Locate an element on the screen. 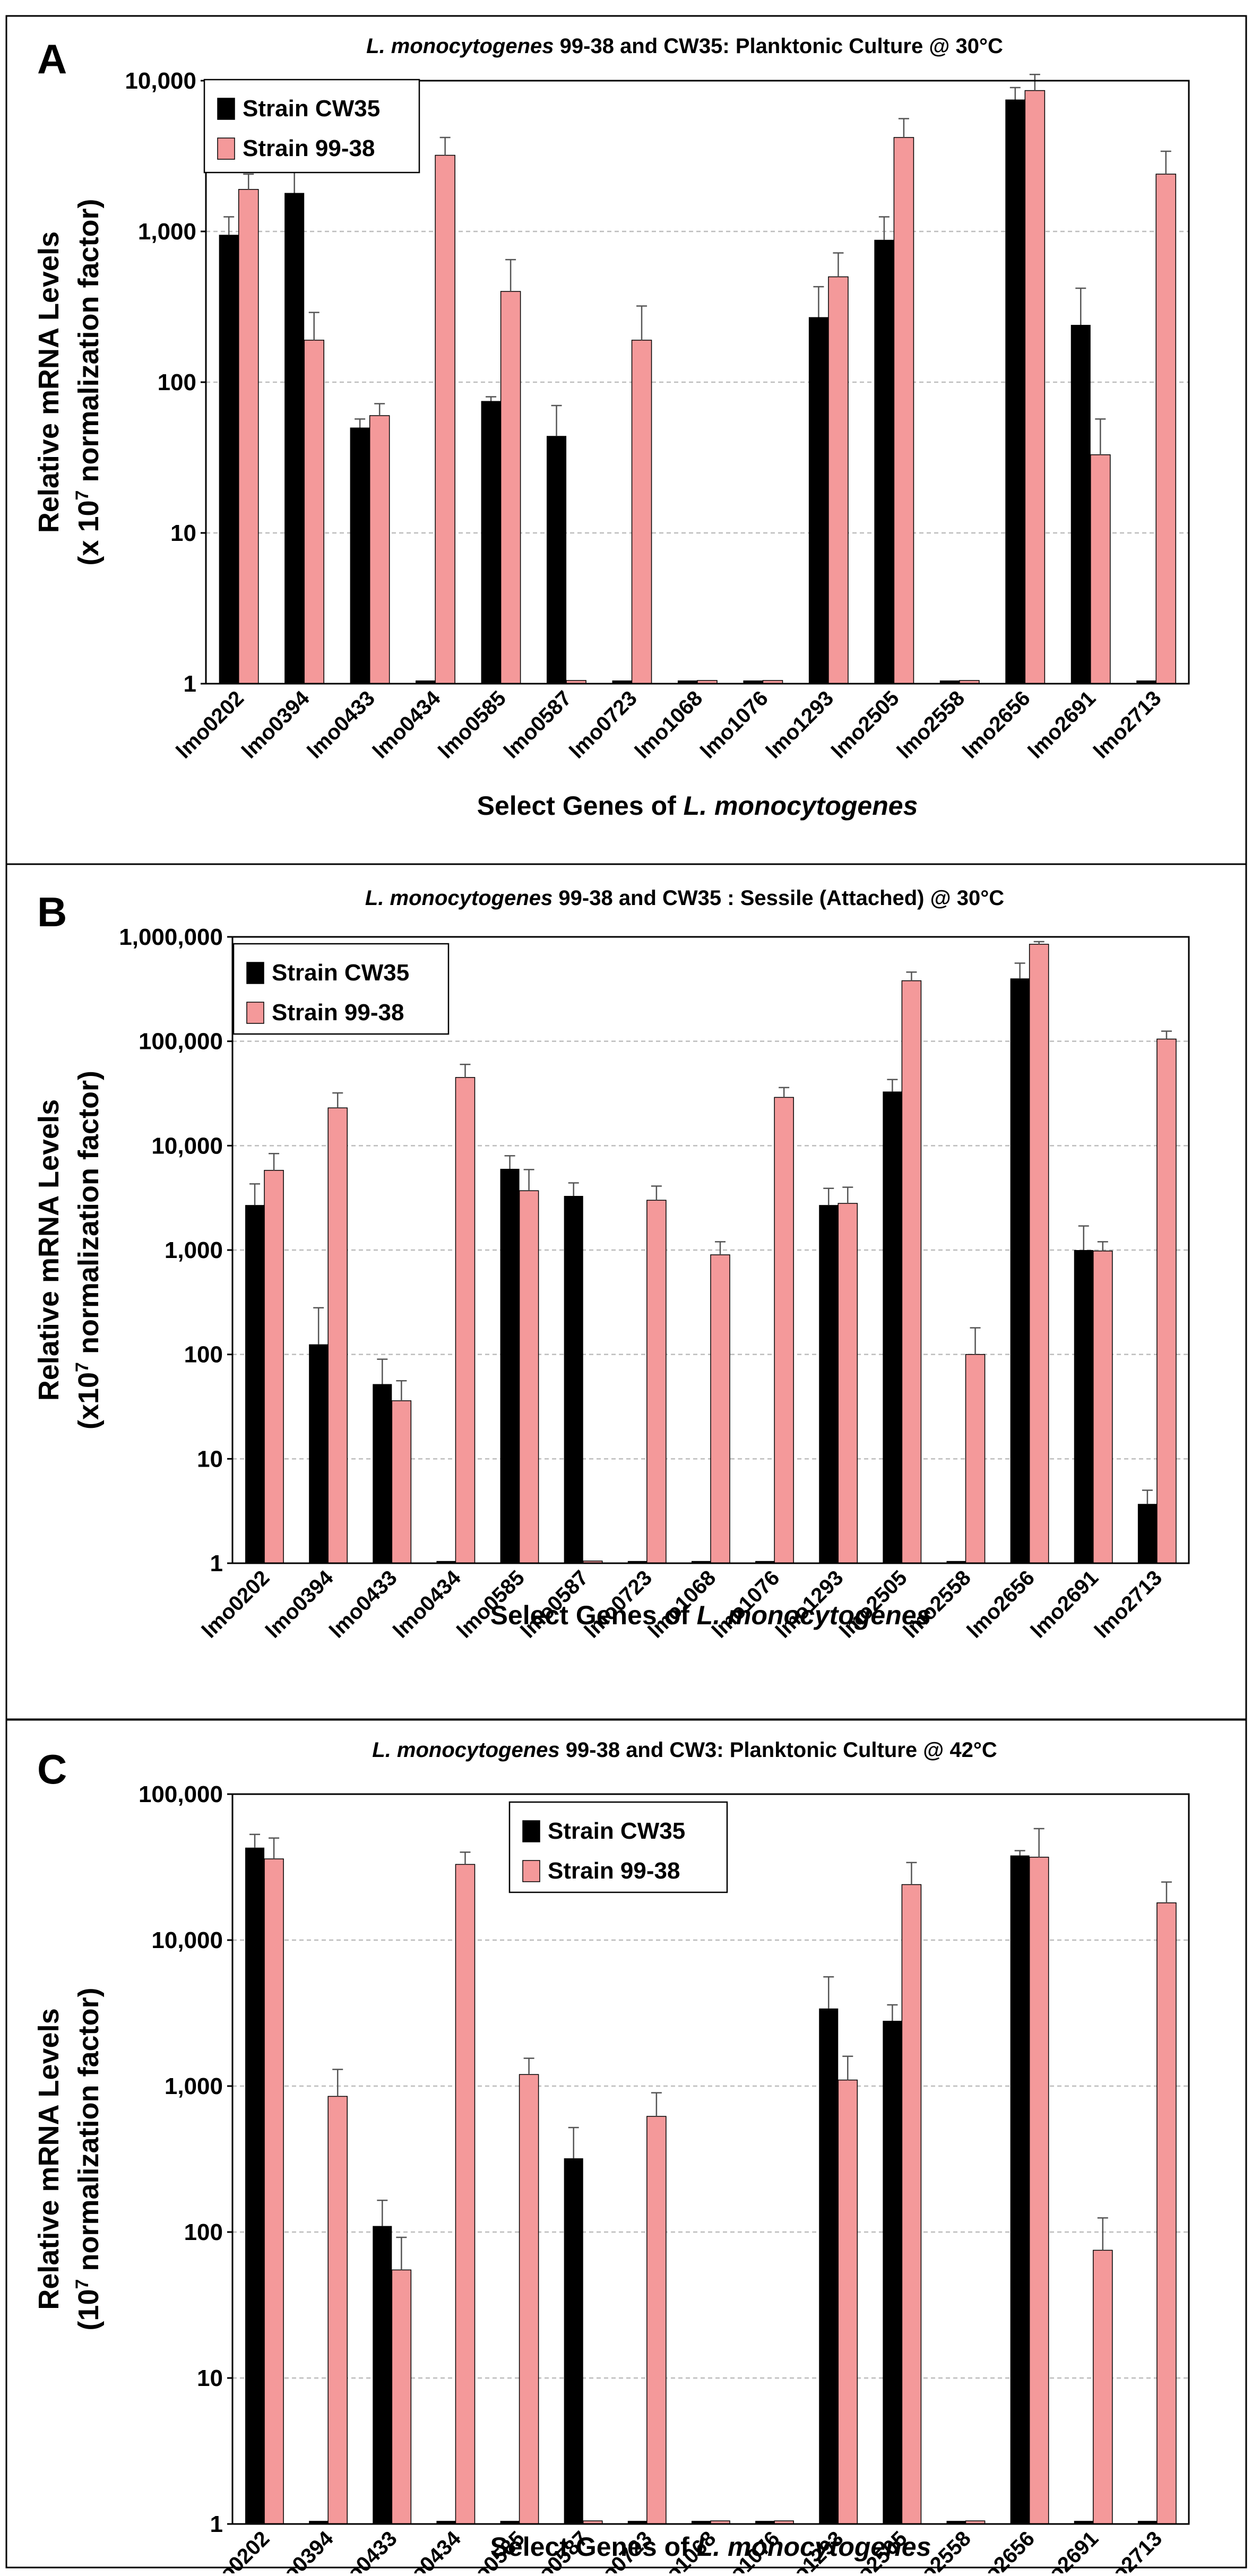 This screenshot has height=2576, width=1252. bar-9938-lmo2691 is located at coordinates (1103, 2387).